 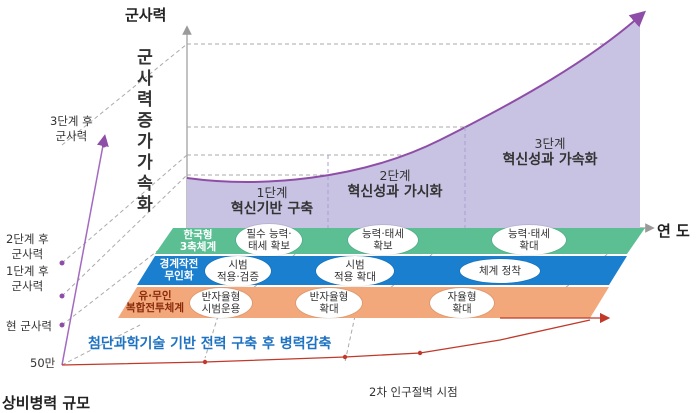 I want to click on z-axis-title: 상비병력 규모, so click(x=46, y=403).